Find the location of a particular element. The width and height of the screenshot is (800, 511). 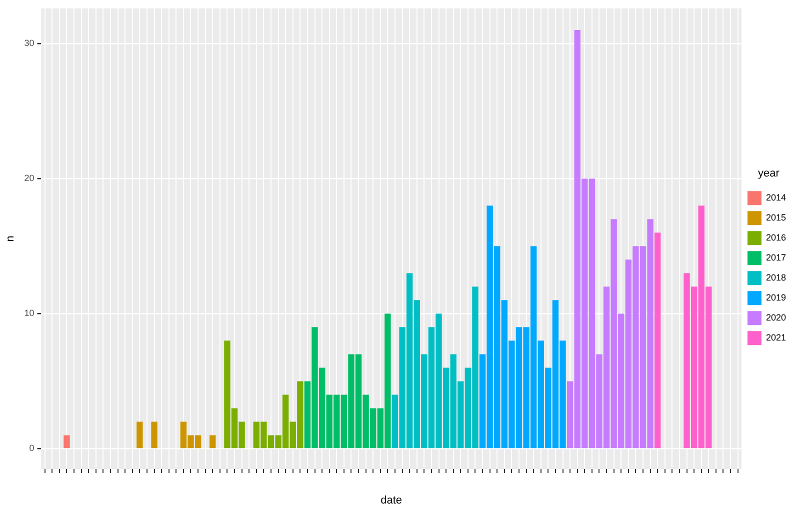

legend-title: year is located at coordinates (769, 173).